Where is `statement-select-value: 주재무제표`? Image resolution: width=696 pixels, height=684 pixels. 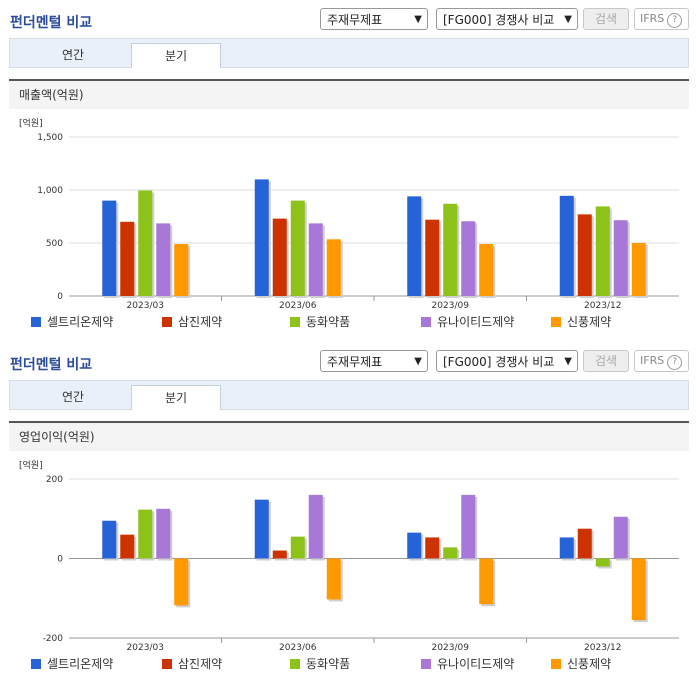 statement-select-value: 주재무제표 is located at coordinates (355, 20).